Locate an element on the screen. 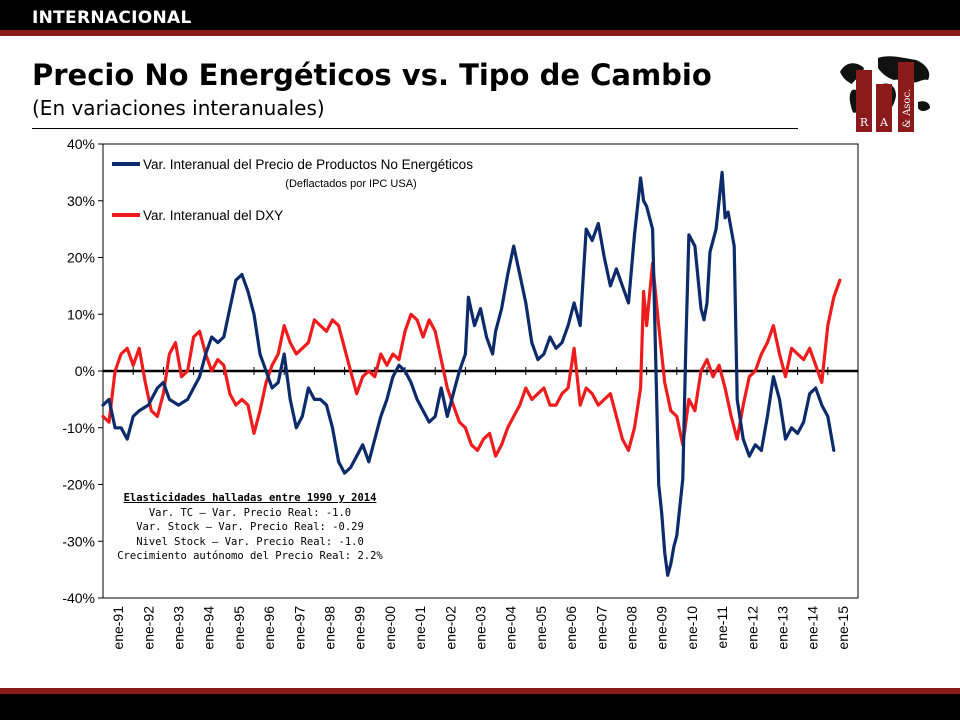  y-tick-label: -30% is located at coordinates (78, 541).